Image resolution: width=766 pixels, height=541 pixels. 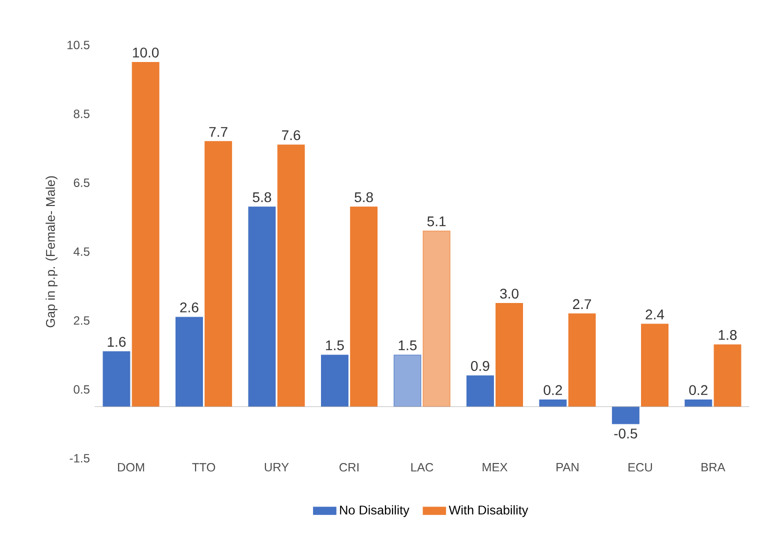 What do you see at coordinates (291, 135) in the screenshot?
I see `data-label: 7.6` at bounding box center [291, 135].